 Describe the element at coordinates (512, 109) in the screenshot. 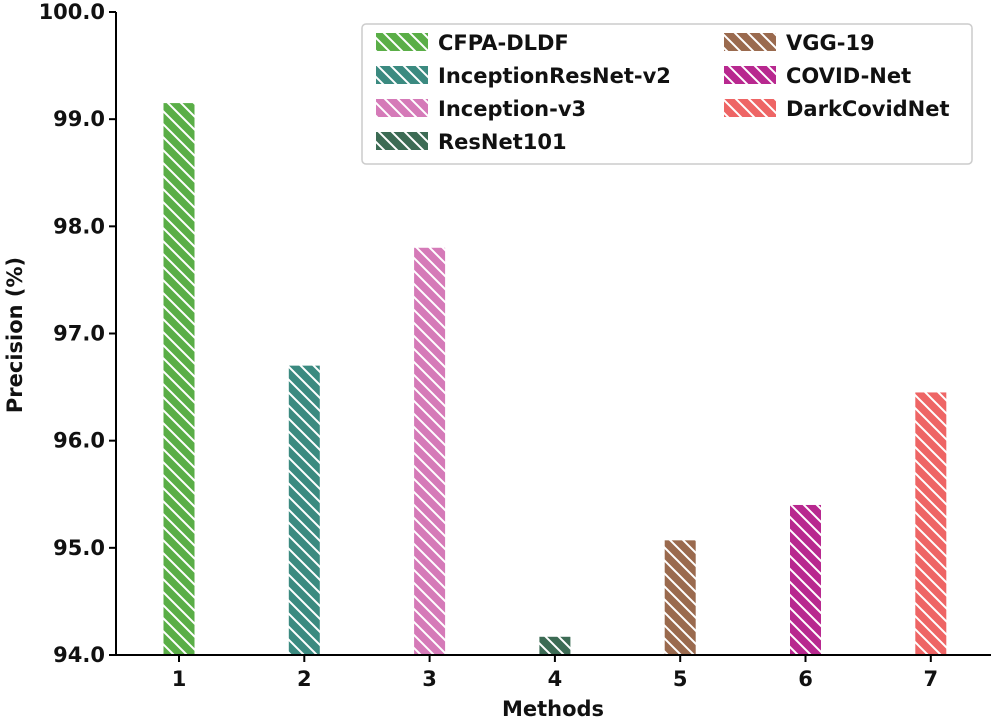

I see `legend-label-inception-v3: Inception-v3` at that location.